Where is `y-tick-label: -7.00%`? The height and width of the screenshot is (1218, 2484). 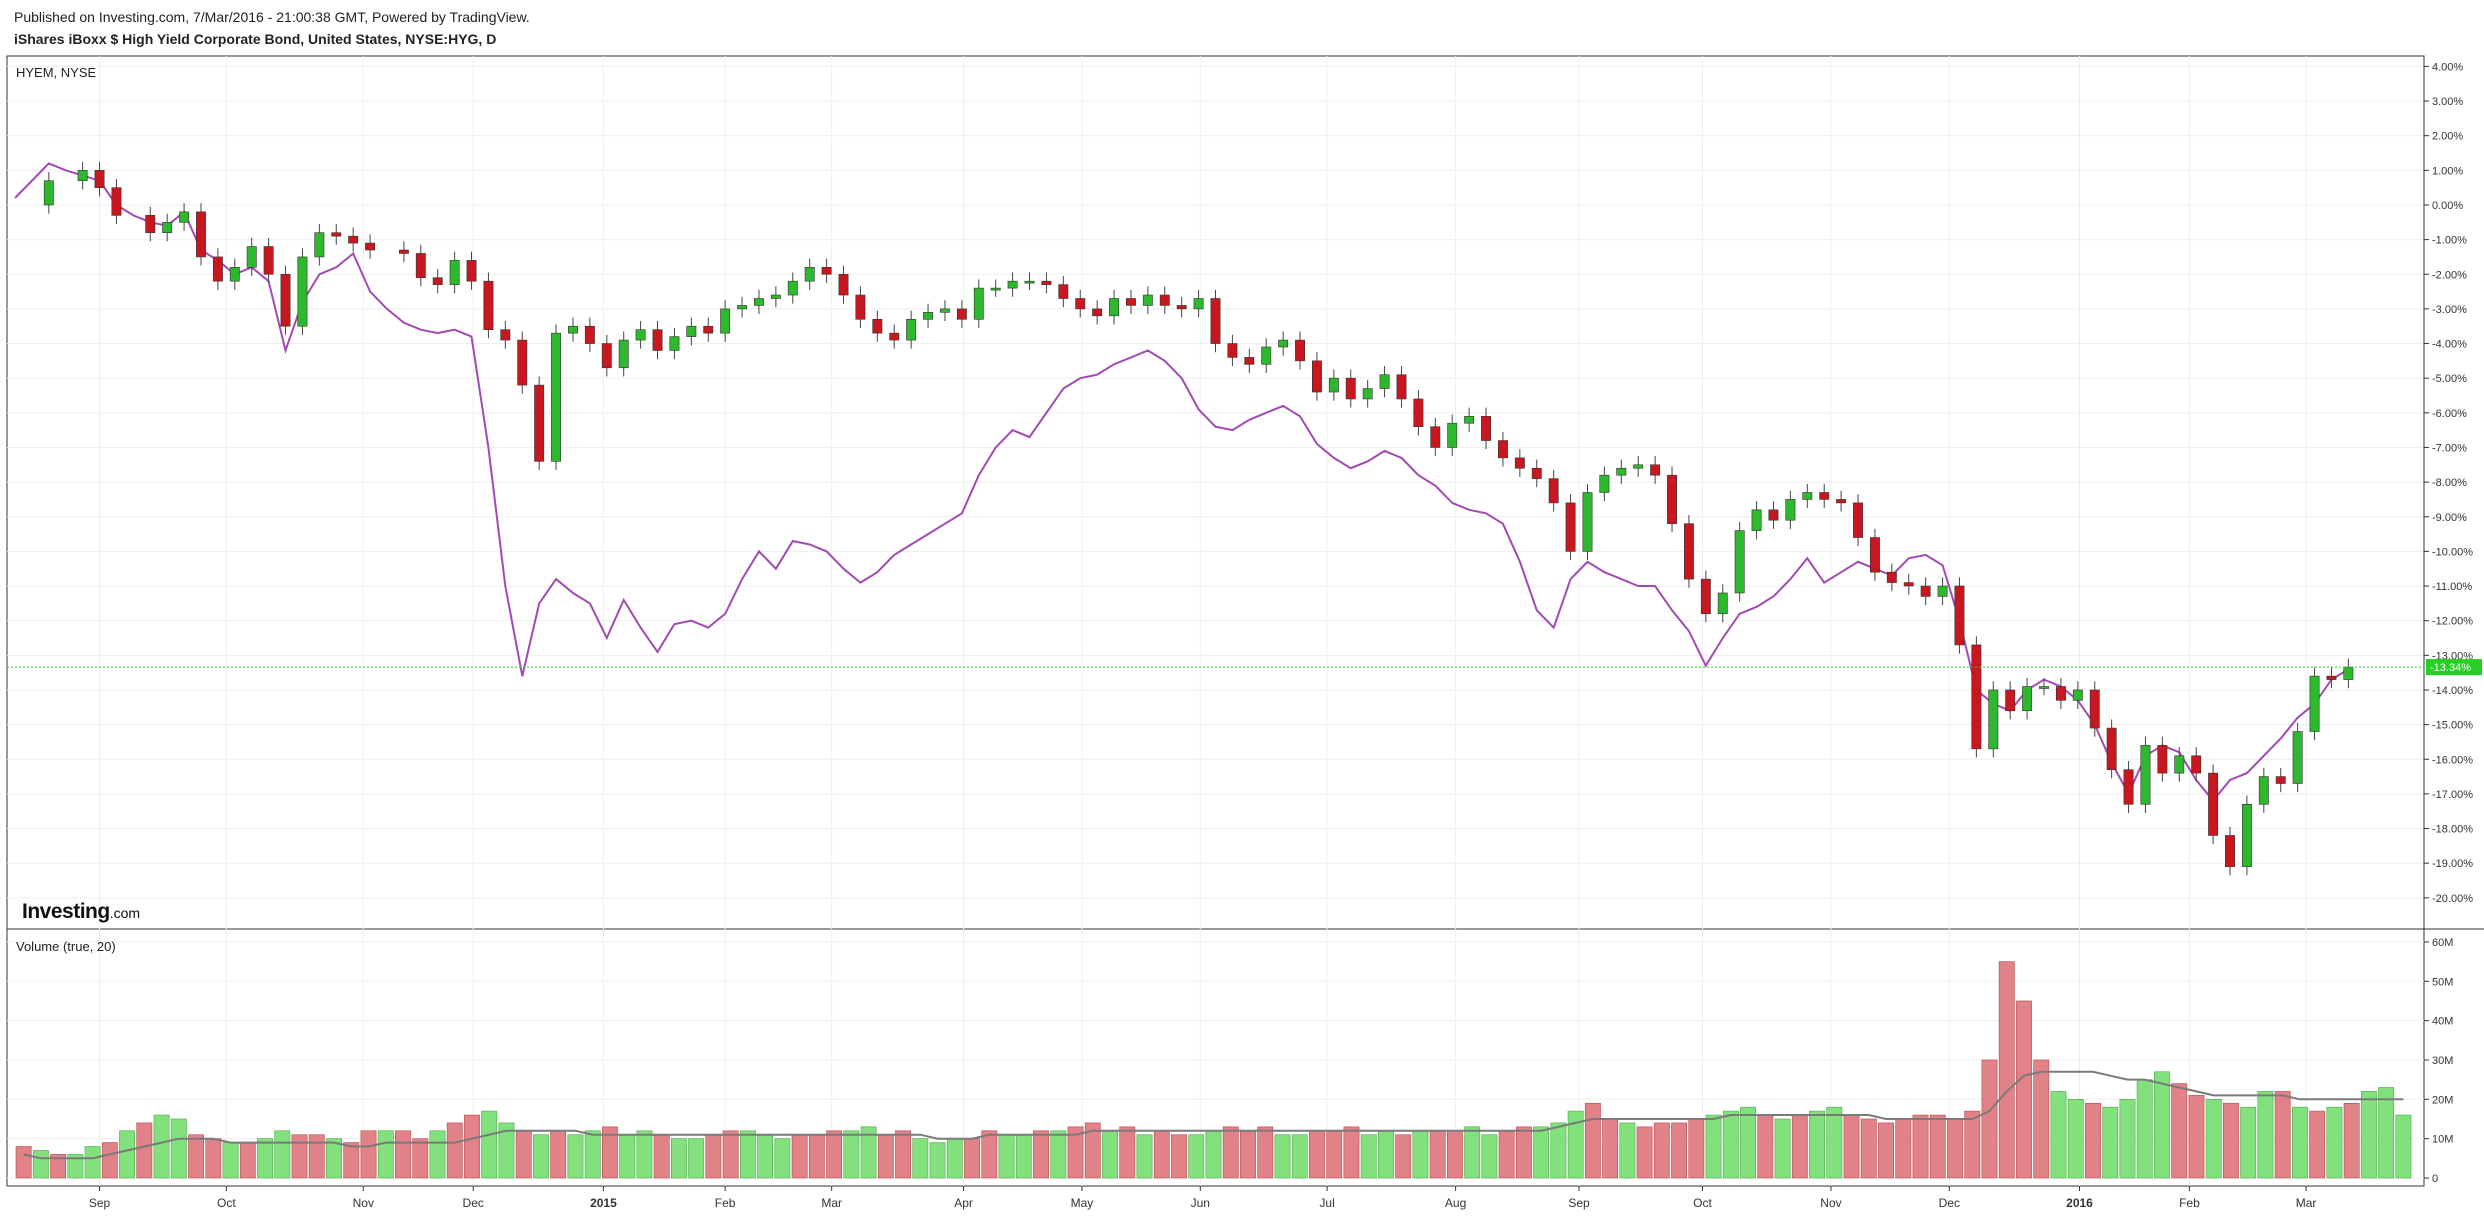 y-tick-label: -7.00% is located at coordinates (2449, 448).